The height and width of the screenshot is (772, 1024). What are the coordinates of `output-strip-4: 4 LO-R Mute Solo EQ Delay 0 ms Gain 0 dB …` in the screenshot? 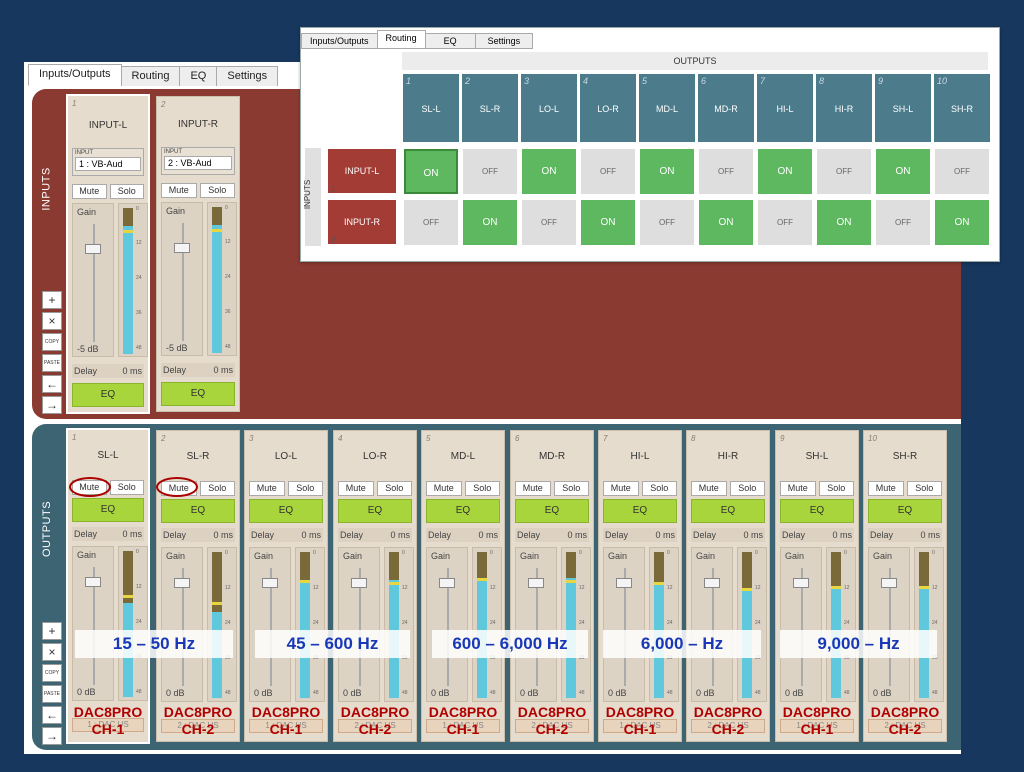 It's located at (375, 586).